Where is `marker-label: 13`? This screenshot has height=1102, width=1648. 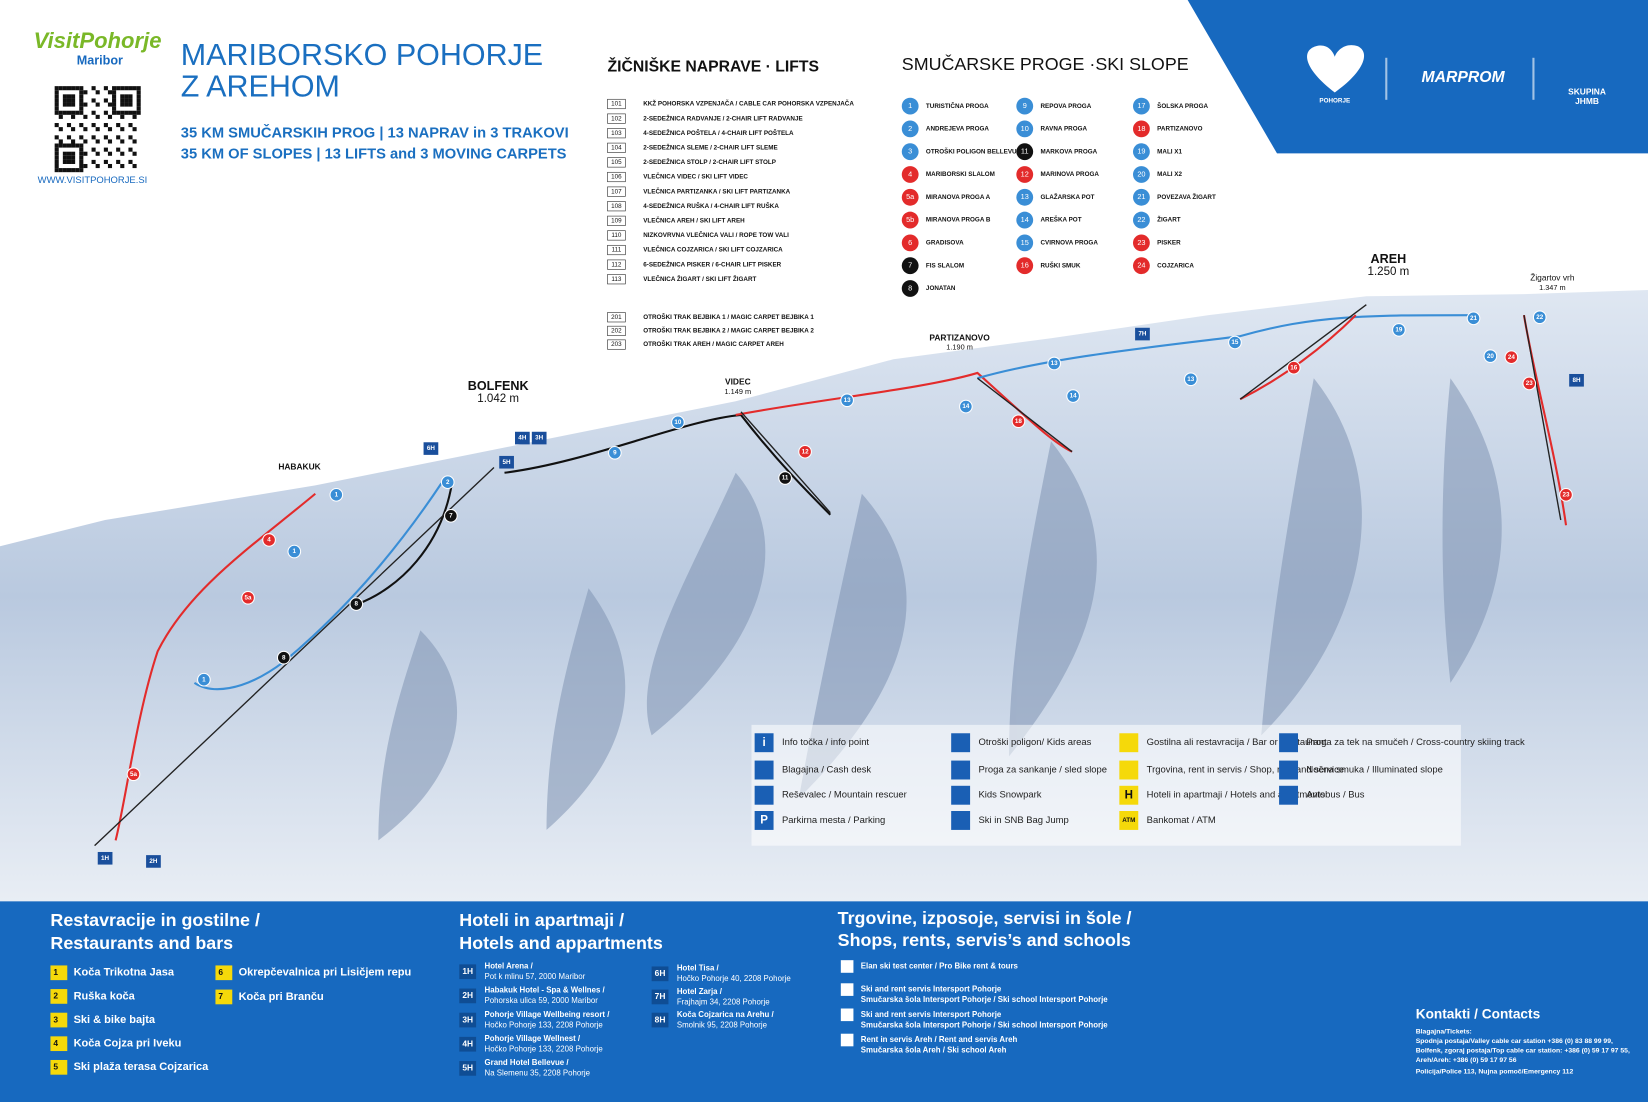
marker-label: 13 is located at coordinates (848, 400).